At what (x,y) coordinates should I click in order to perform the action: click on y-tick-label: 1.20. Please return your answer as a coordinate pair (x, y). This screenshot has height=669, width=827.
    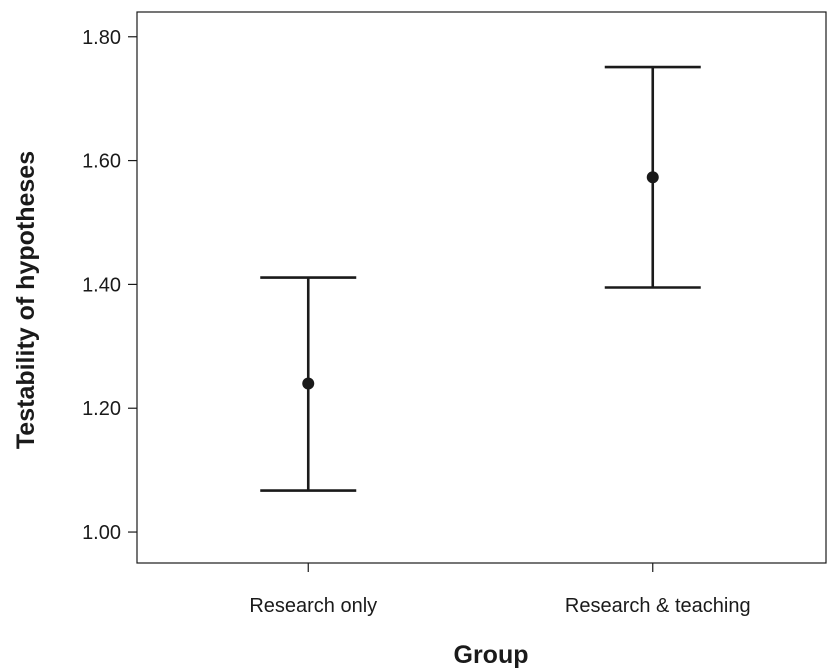
    Looking at the image, I should click on (101, 409).